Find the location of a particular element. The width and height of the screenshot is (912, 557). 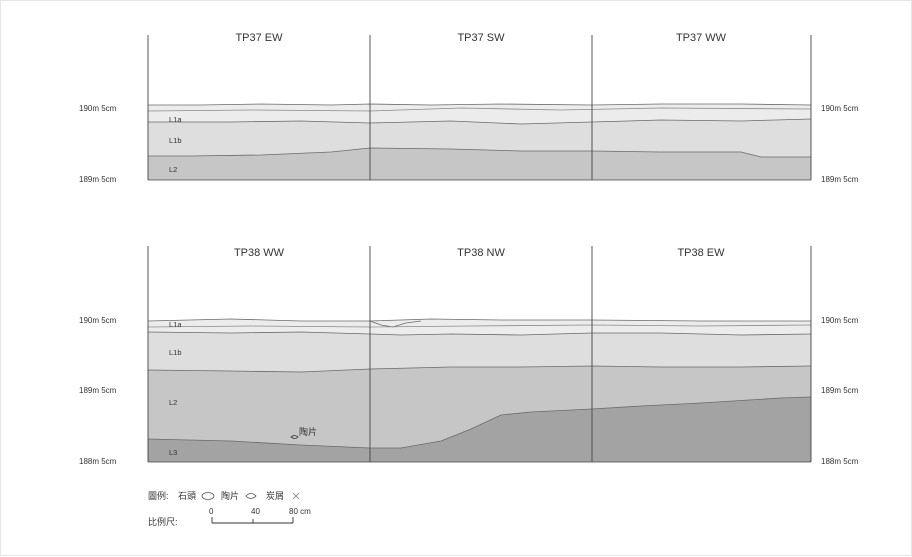

scale-tick-label: 0 is located at coordinates (211, 511).